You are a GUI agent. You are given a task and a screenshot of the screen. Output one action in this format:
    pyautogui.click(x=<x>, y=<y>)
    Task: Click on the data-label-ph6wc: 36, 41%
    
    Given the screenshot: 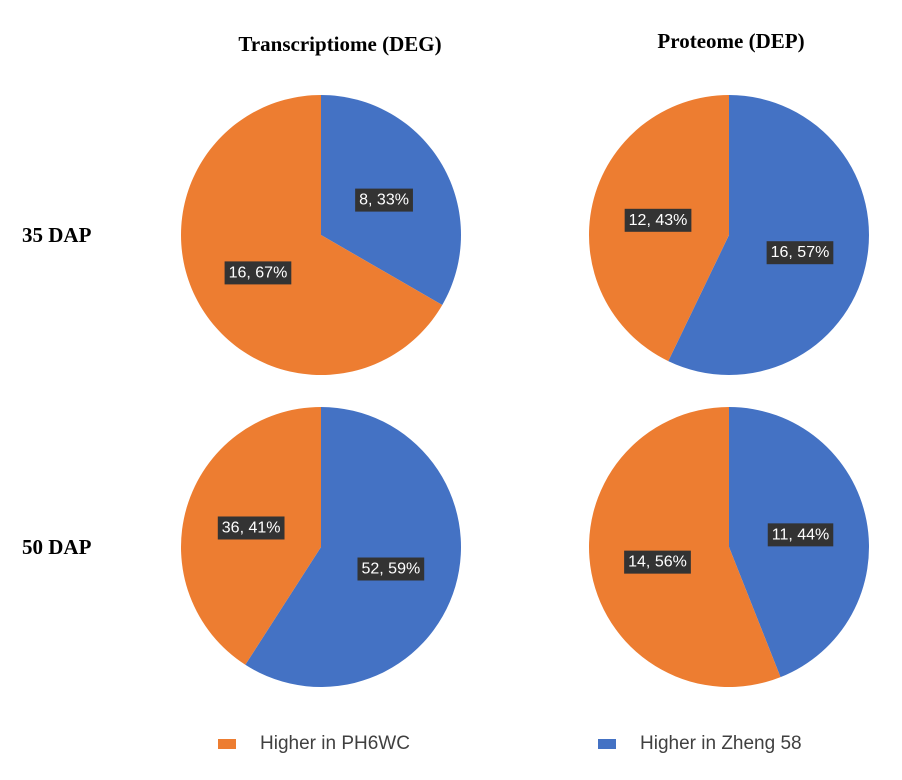 What is the action you would take?
    pyautogui.click(x=251, y=528)
    